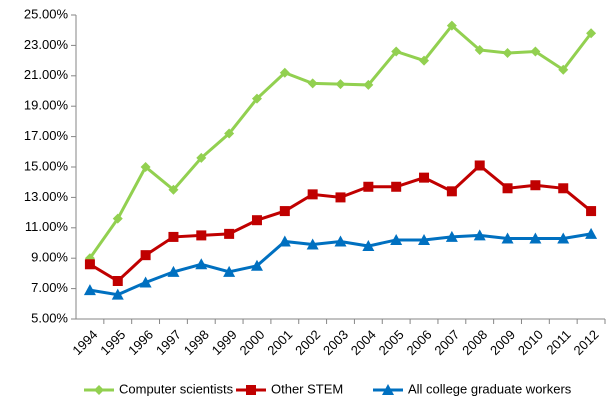 This screenshot has height=401, width=612. Describe the element at coordinates (363, 342) in the screenshot. I see `x-tick-label: 2004` at that location.